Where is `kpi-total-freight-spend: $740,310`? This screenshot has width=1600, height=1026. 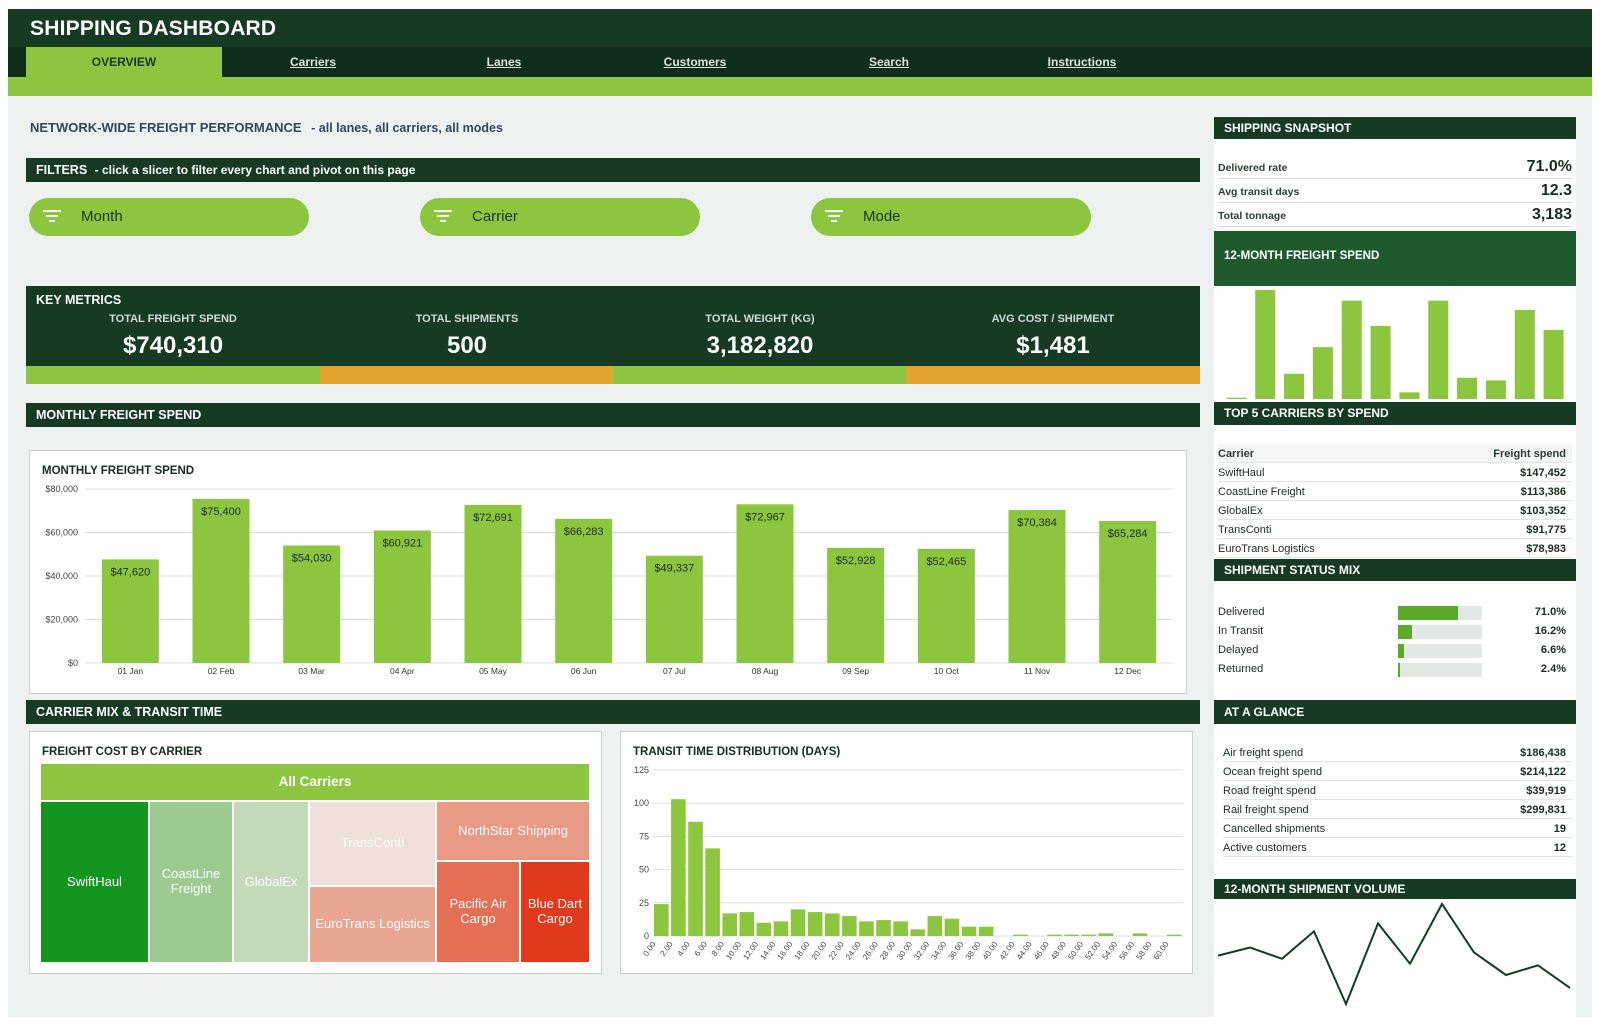 kpi-total-freight-spend: $740,310 is located at coordinates (173, 345).